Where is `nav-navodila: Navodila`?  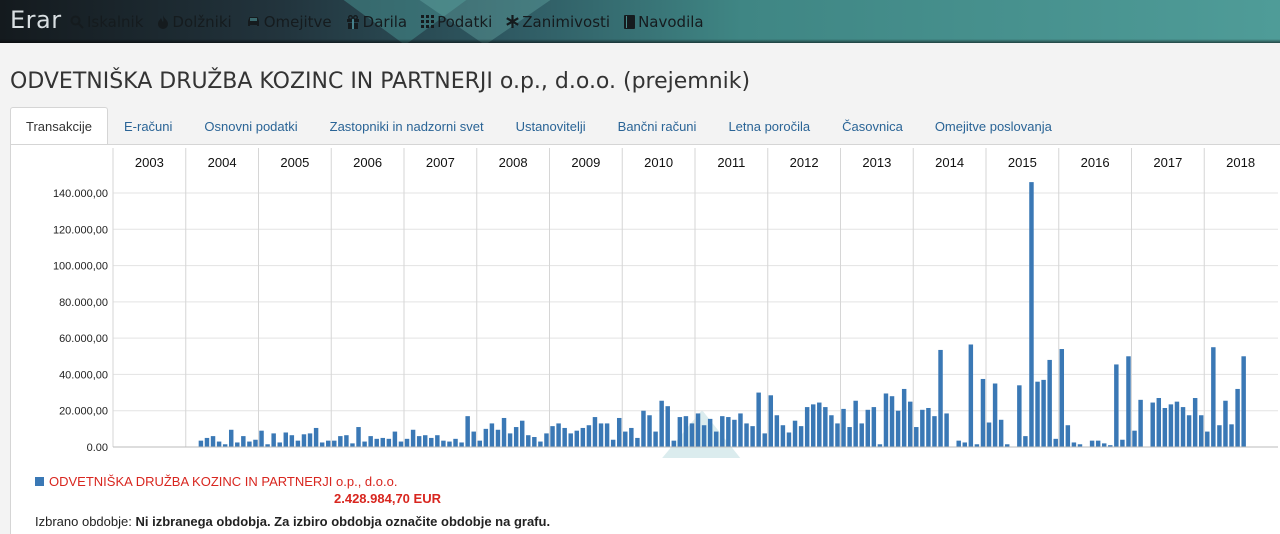 nav-navodila: Navodila is located at coordinates (664, 22).